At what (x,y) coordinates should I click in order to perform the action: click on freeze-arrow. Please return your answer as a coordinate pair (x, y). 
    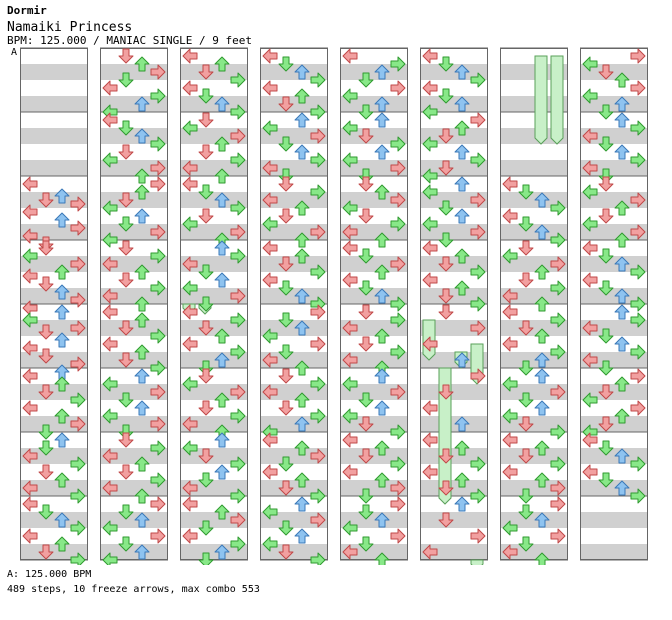
    Looking at the image, I should click on (557, 100).